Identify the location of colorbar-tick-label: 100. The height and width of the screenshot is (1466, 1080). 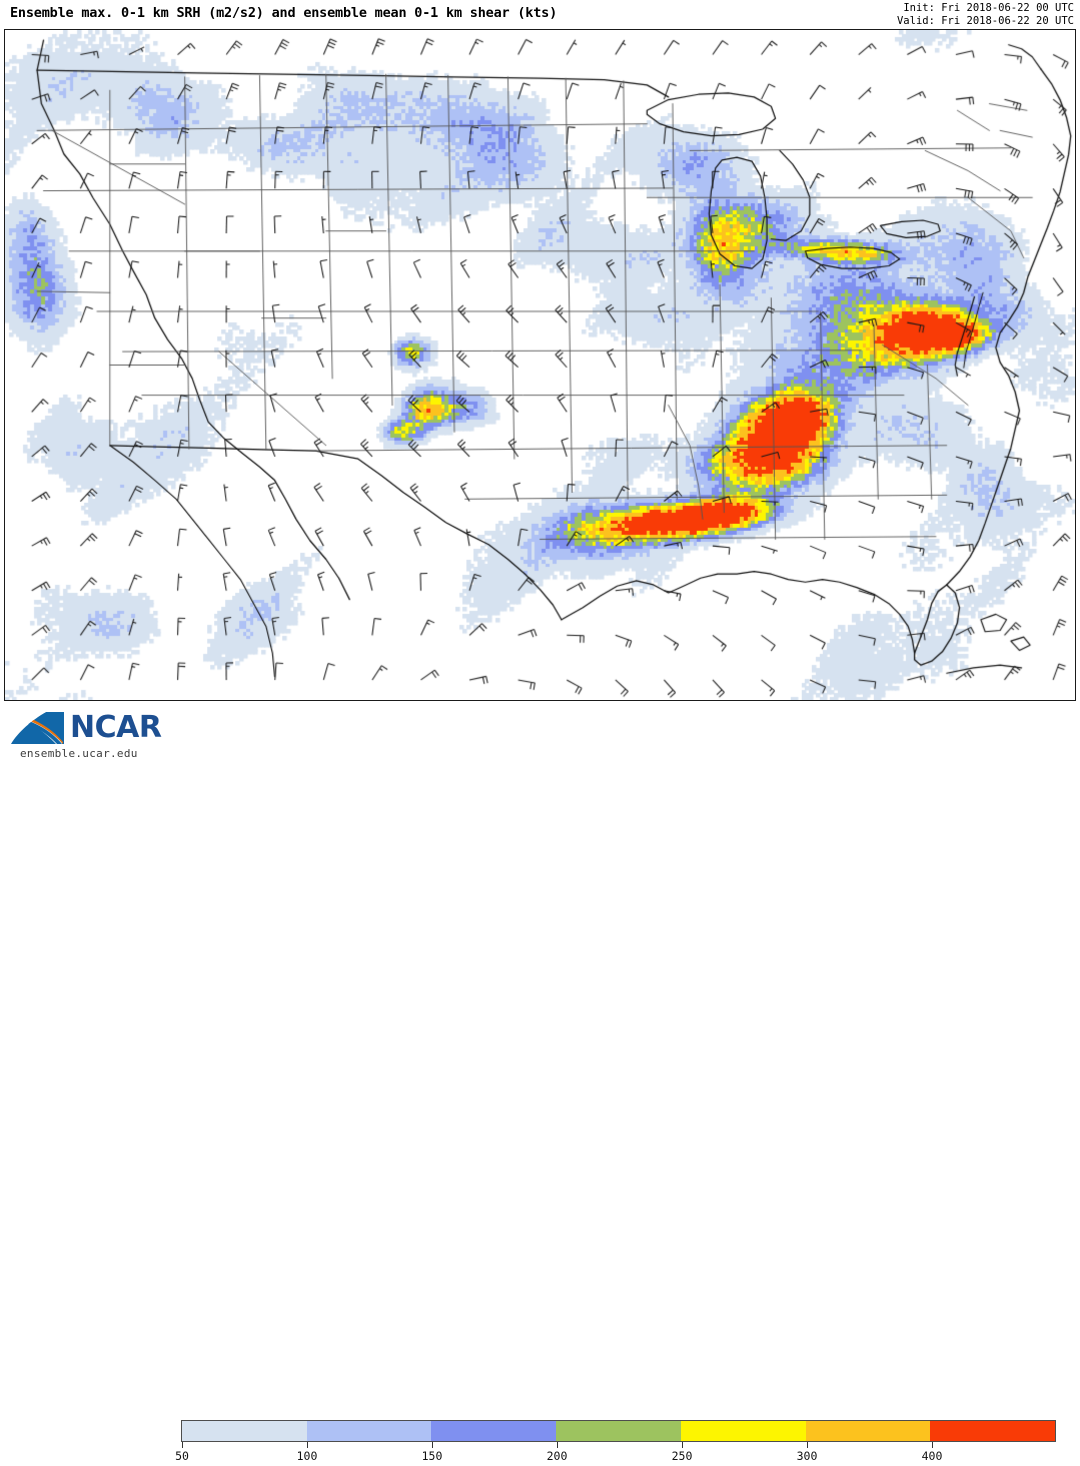
(307, 1456).